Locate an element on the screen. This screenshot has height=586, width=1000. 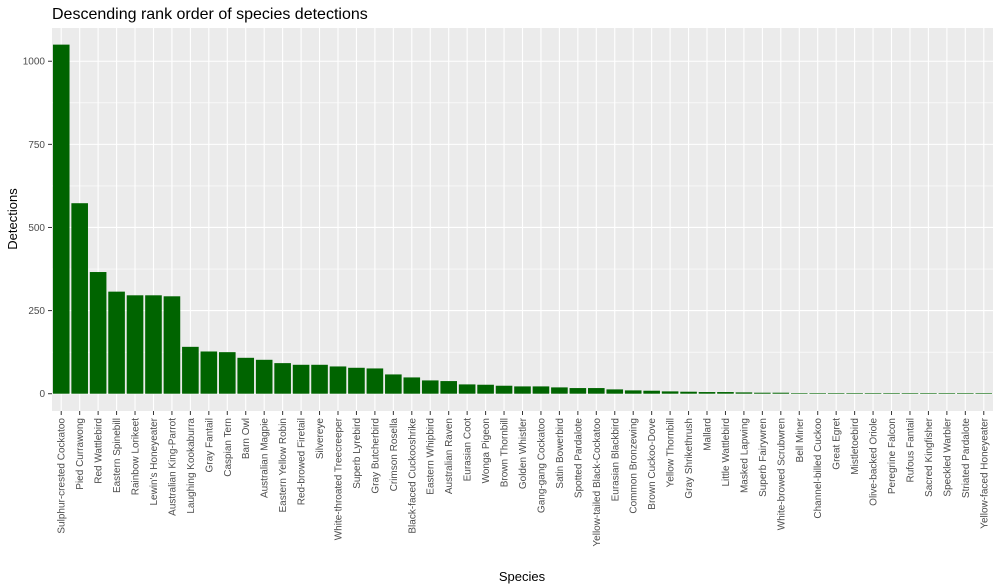
x-tick-label: Silvereye is located at coordinates (320, 439).